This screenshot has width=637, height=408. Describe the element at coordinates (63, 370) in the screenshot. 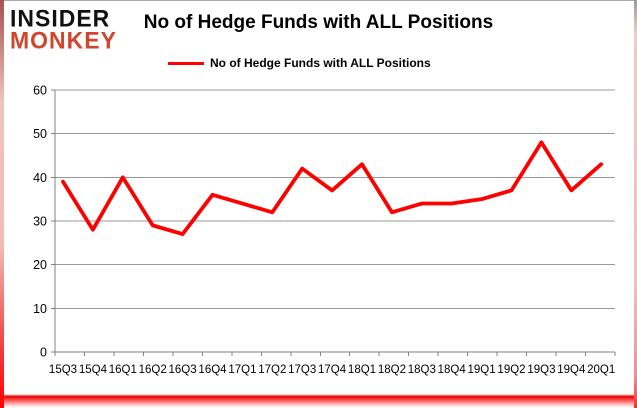

I see `x-axis-label: 15Q3` at that location.